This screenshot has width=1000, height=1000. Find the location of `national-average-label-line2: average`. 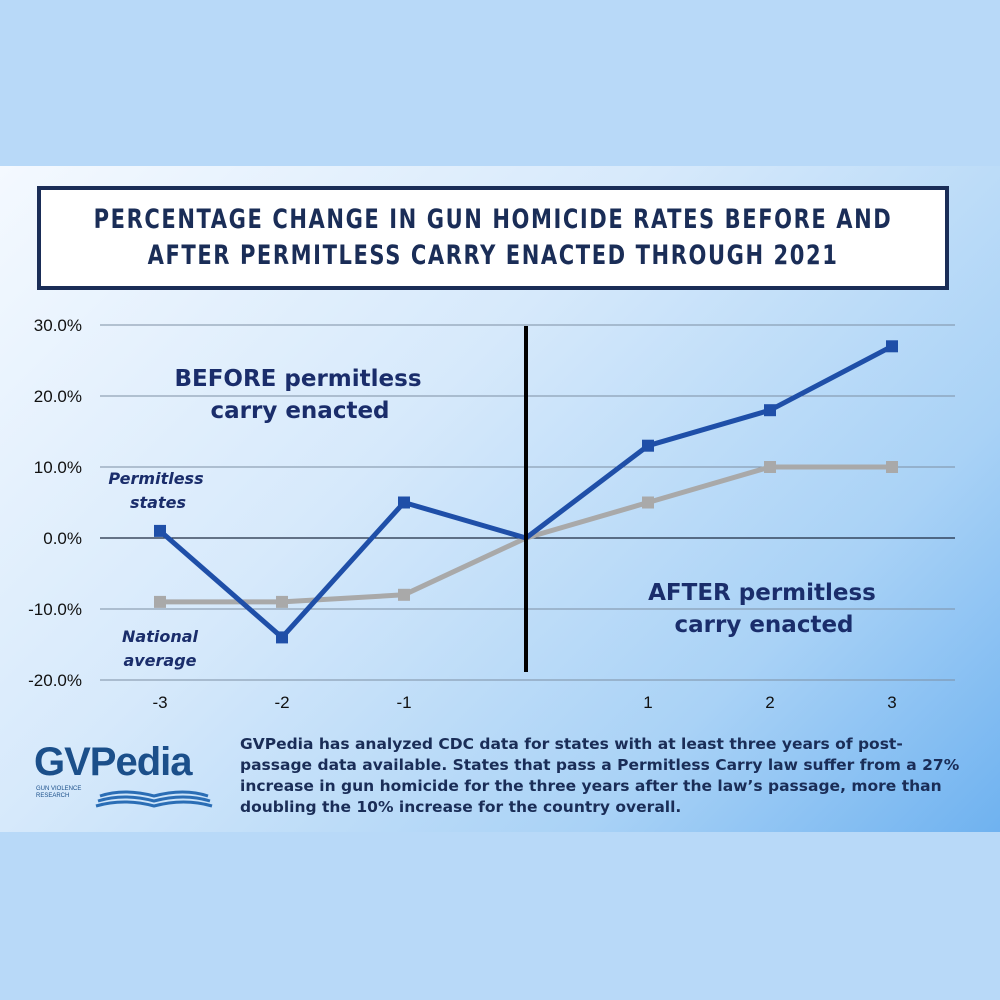

national-average-label-line2: average is located at coordinates (159, 660).